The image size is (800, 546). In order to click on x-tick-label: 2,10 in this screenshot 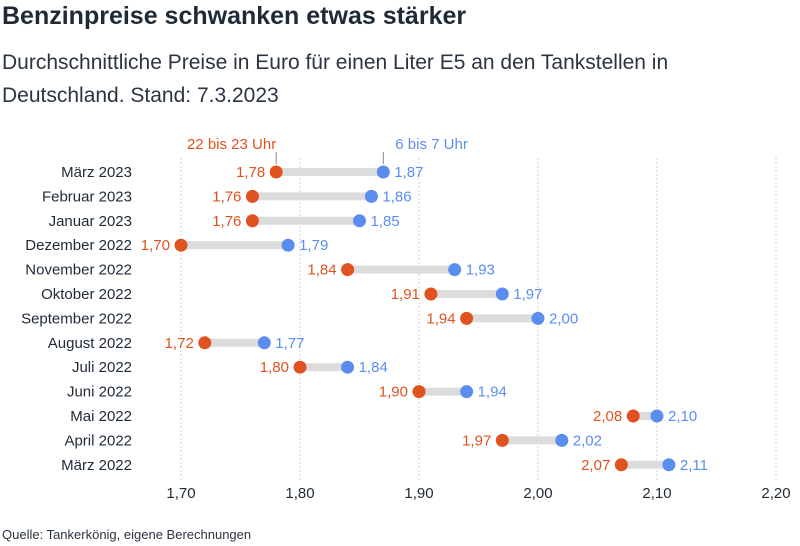, I will do `click(656, 493)`.